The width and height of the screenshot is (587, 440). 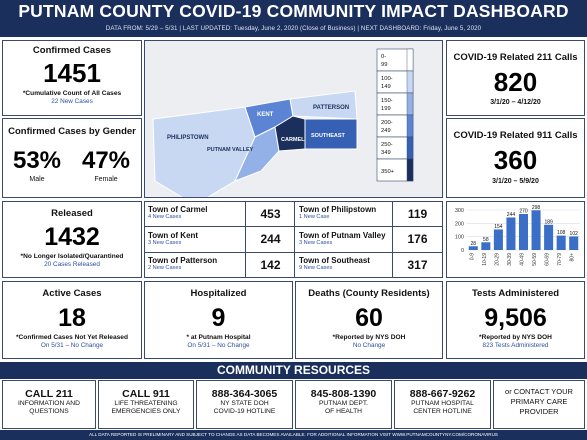 What do you see at coordinates (459, 224) in the screenshot?
I see `y-tick-label: 200` at bounding box center [459, 224].